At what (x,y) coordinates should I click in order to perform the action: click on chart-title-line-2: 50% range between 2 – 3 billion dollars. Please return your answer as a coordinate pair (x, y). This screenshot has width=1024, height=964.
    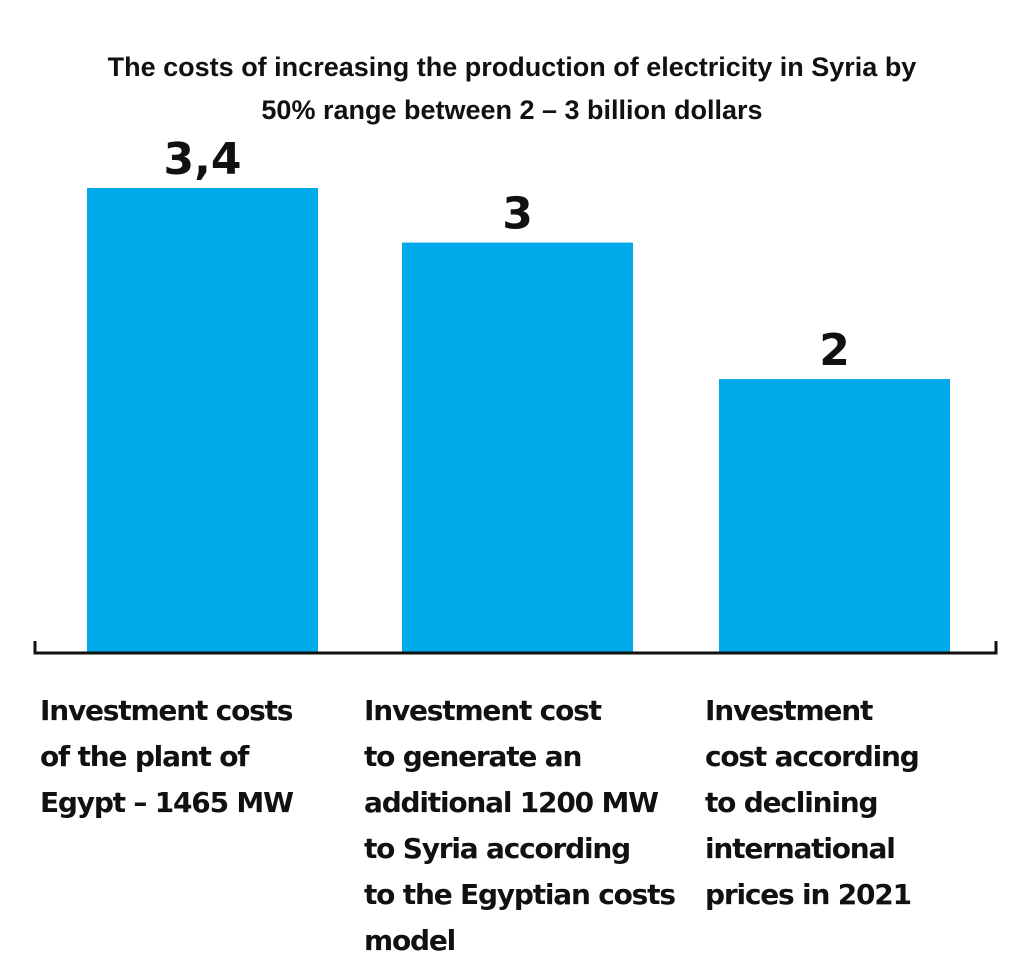
    Looking at the image, I should click on (512, 110).